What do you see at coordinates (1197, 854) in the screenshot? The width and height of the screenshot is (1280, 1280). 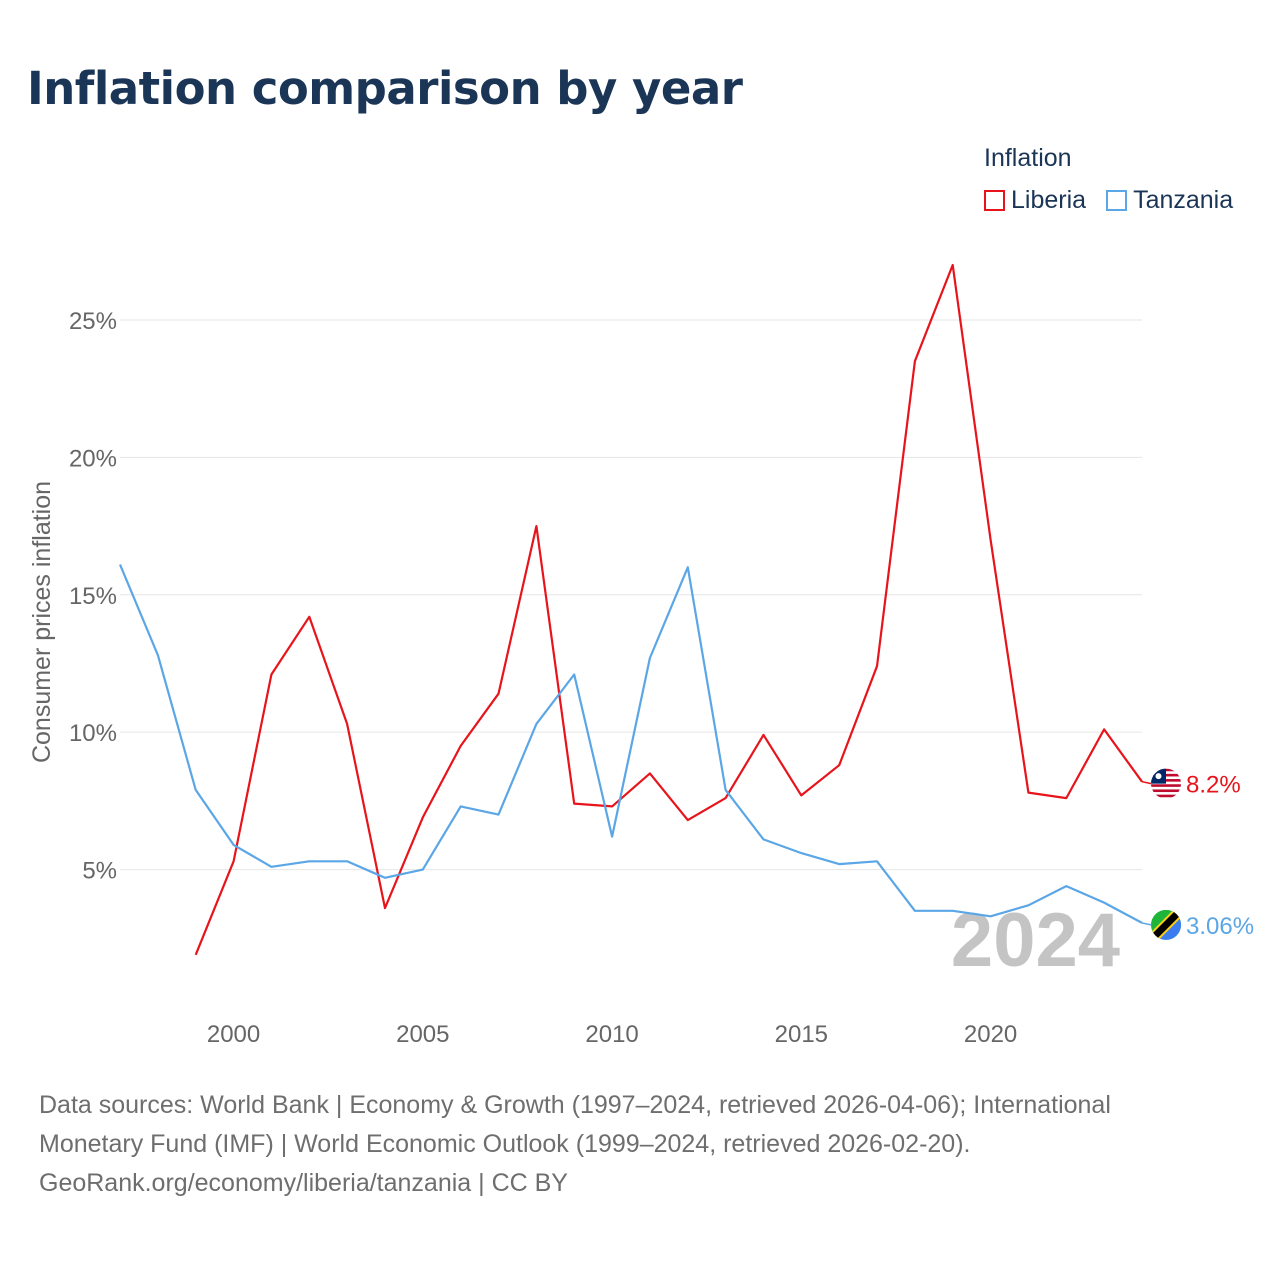 I see `end-markers: 8.2% 3.06%` at bounding box center [1197, 854].